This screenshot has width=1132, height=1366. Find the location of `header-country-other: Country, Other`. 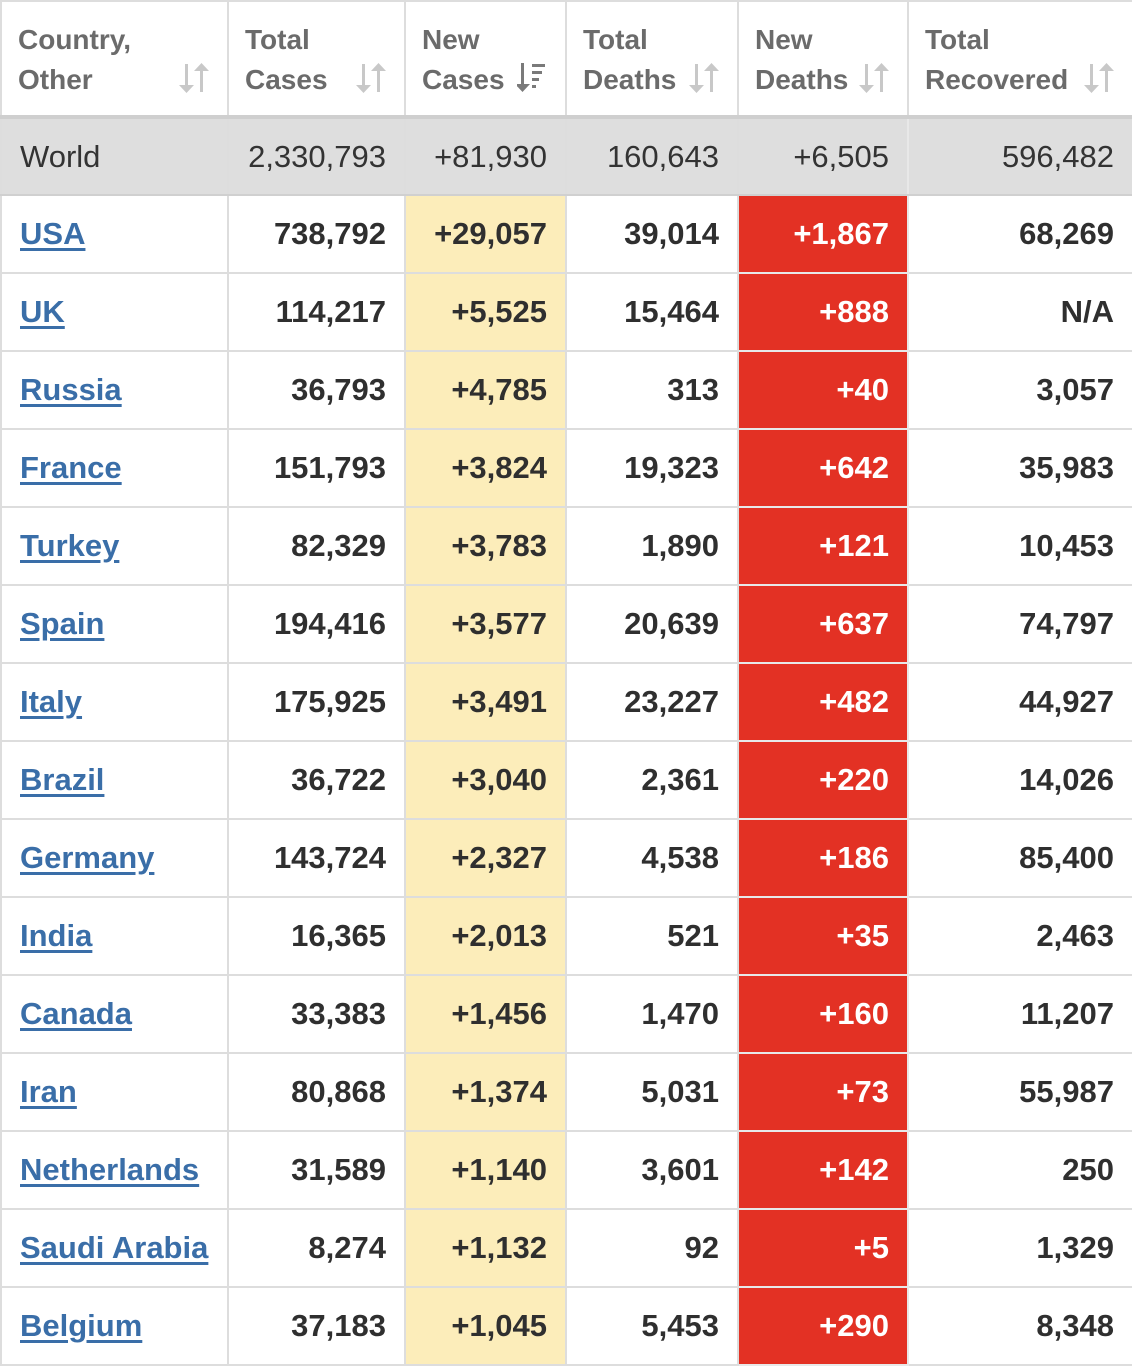

header-country-other: Country, Other is located at coordinates (114, 59).